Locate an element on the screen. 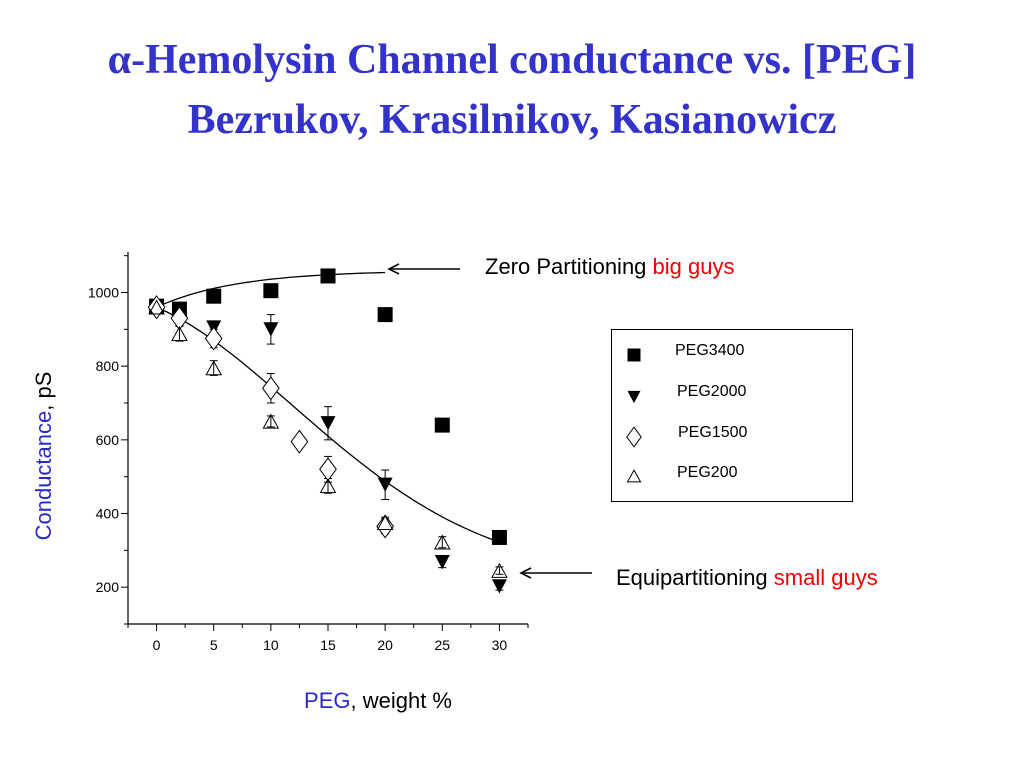 The width and height of the screenshot is (1024, 768). x-axis-label: PEG, weight % is located at coordinates (378, 701).